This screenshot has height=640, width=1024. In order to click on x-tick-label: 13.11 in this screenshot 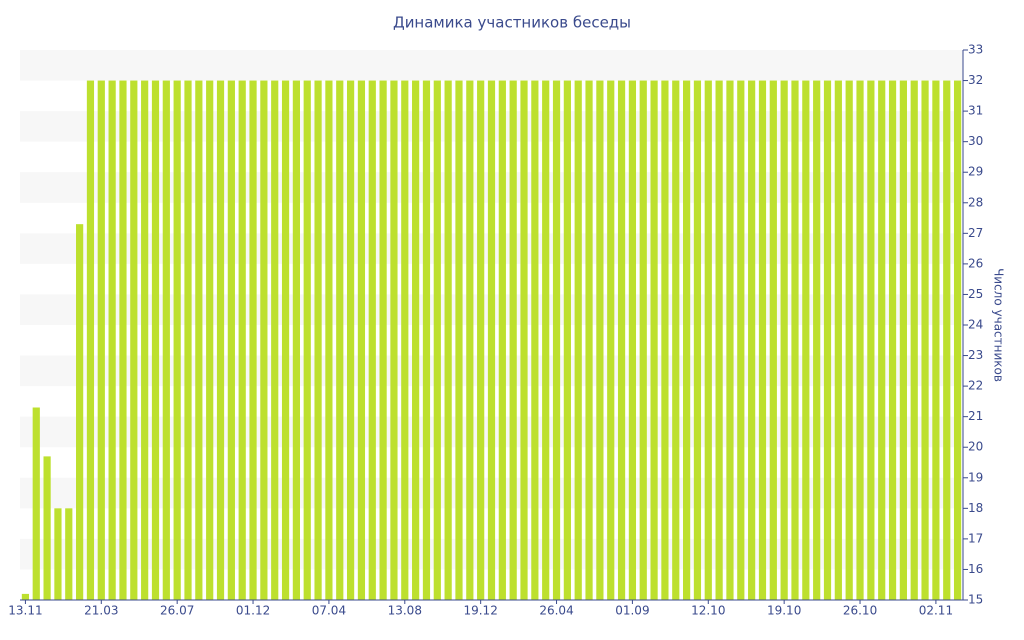, I will do `click(25, 611)`.